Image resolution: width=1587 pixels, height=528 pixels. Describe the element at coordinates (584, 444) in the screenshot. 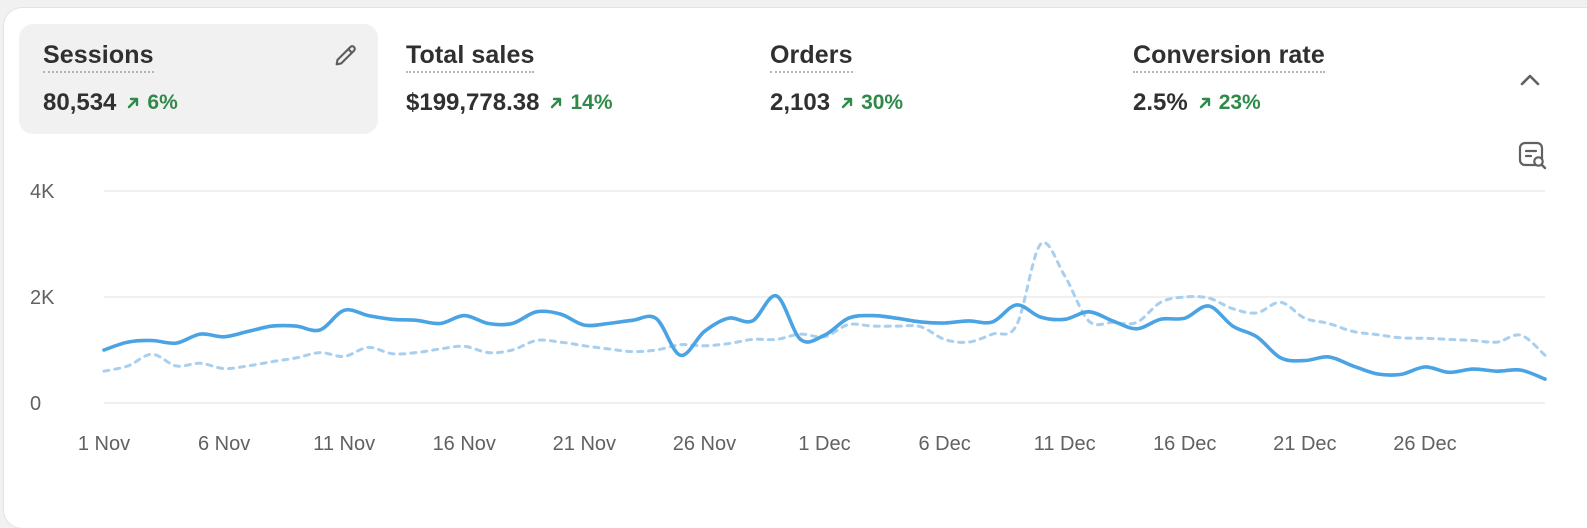

I see `x-tick-label: 21 Nov` at that location.